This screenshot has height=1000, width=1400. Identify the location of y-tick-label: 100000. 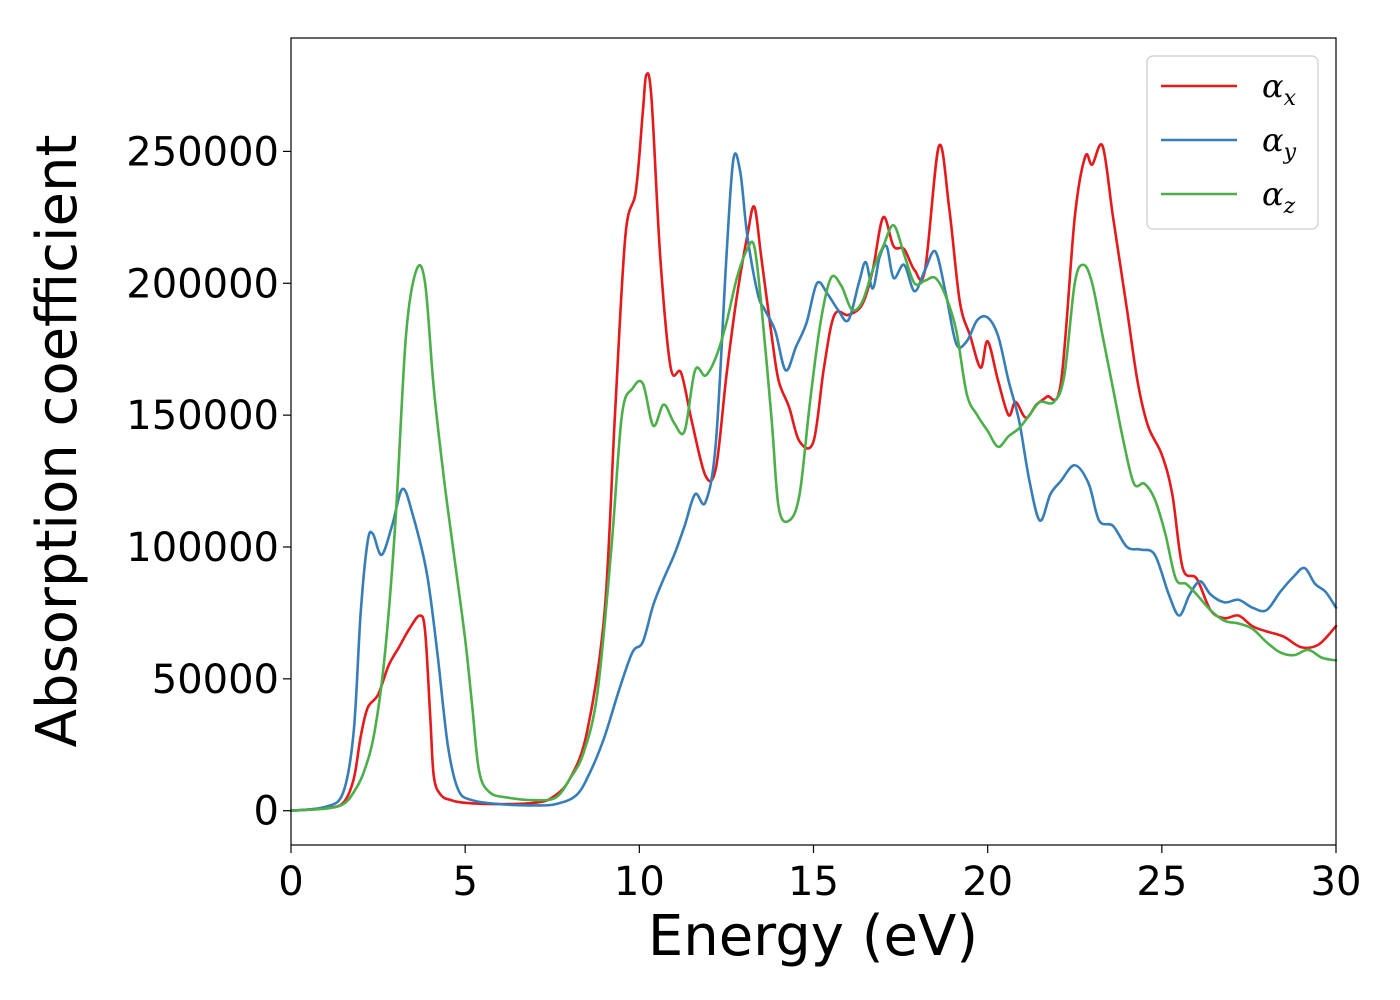
(202, 548).